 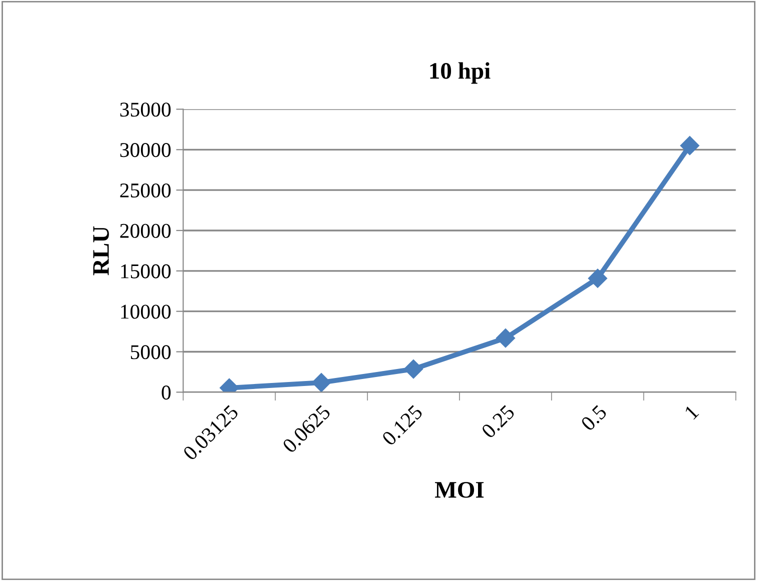 What do you see at coordinates (146, 271) in the screenshot?
I see `y-tick-label: 15000` at bounding box center [146, 271].